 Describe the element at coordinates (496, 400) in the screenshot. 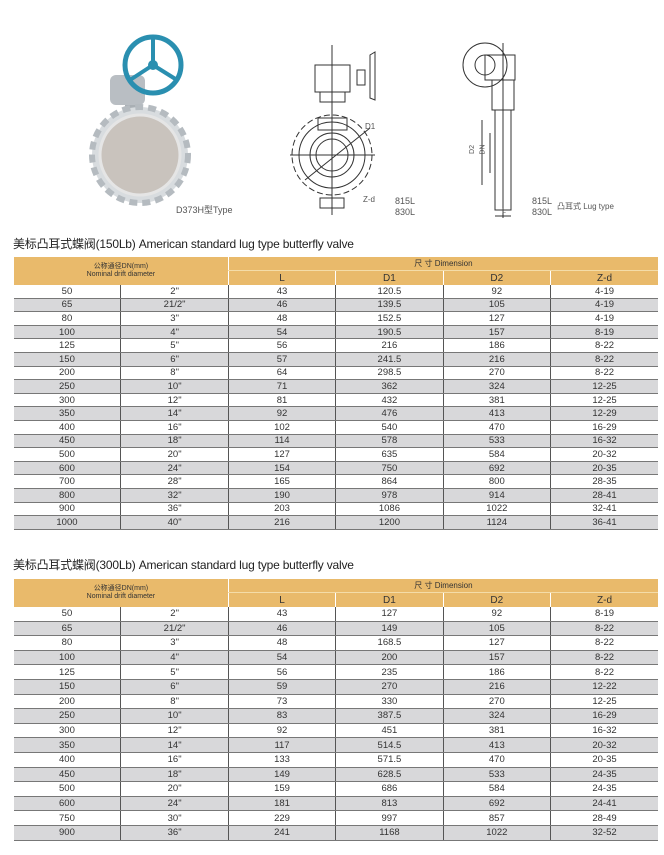

I see `cell-d2: 381` at that location.